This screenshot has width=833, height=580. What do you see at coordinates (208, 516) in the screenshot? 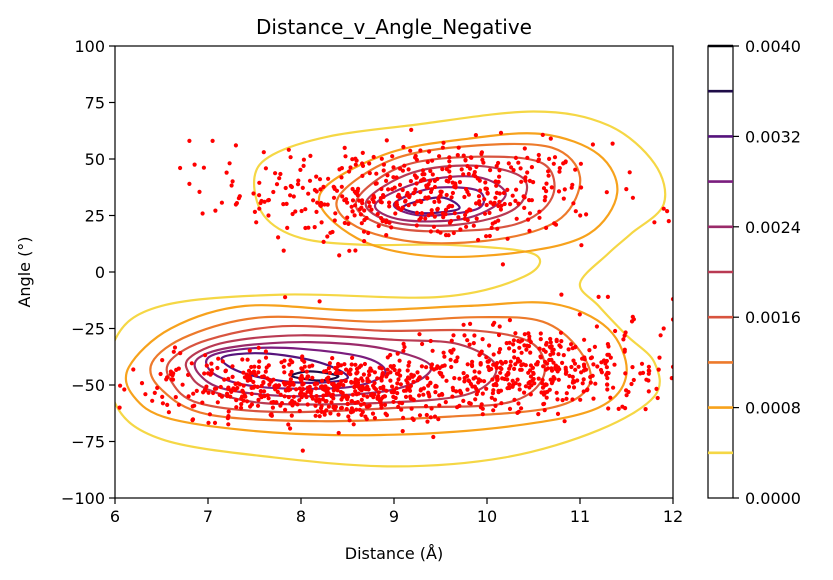
I see `x-tick-label: 7` at bounding box center [208, 516].